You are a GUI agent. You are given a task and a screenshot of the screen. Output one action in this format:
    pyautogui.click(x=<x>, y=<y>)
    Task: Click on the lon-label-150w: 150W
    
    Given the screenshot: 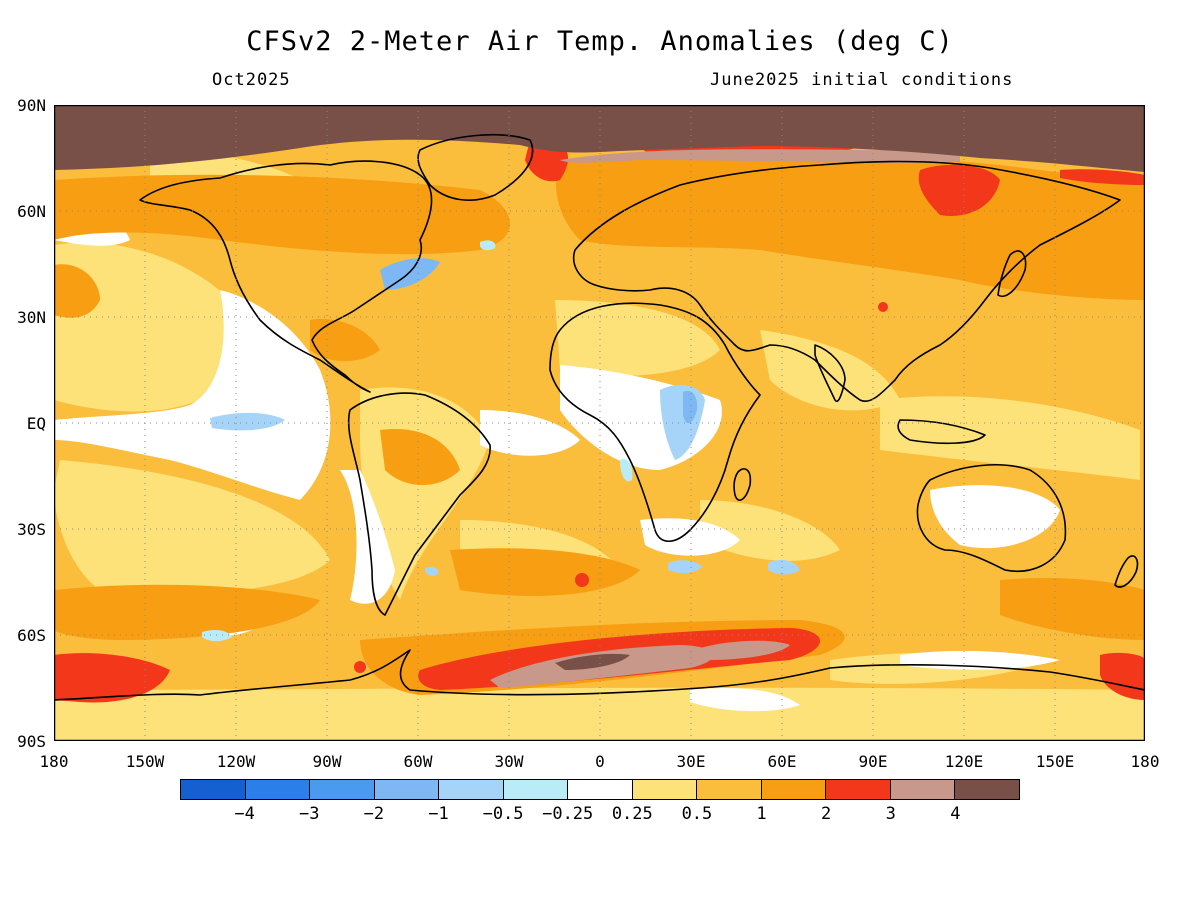 What is the action you would take?
    pyautogui.click(x=145, y=761)
    